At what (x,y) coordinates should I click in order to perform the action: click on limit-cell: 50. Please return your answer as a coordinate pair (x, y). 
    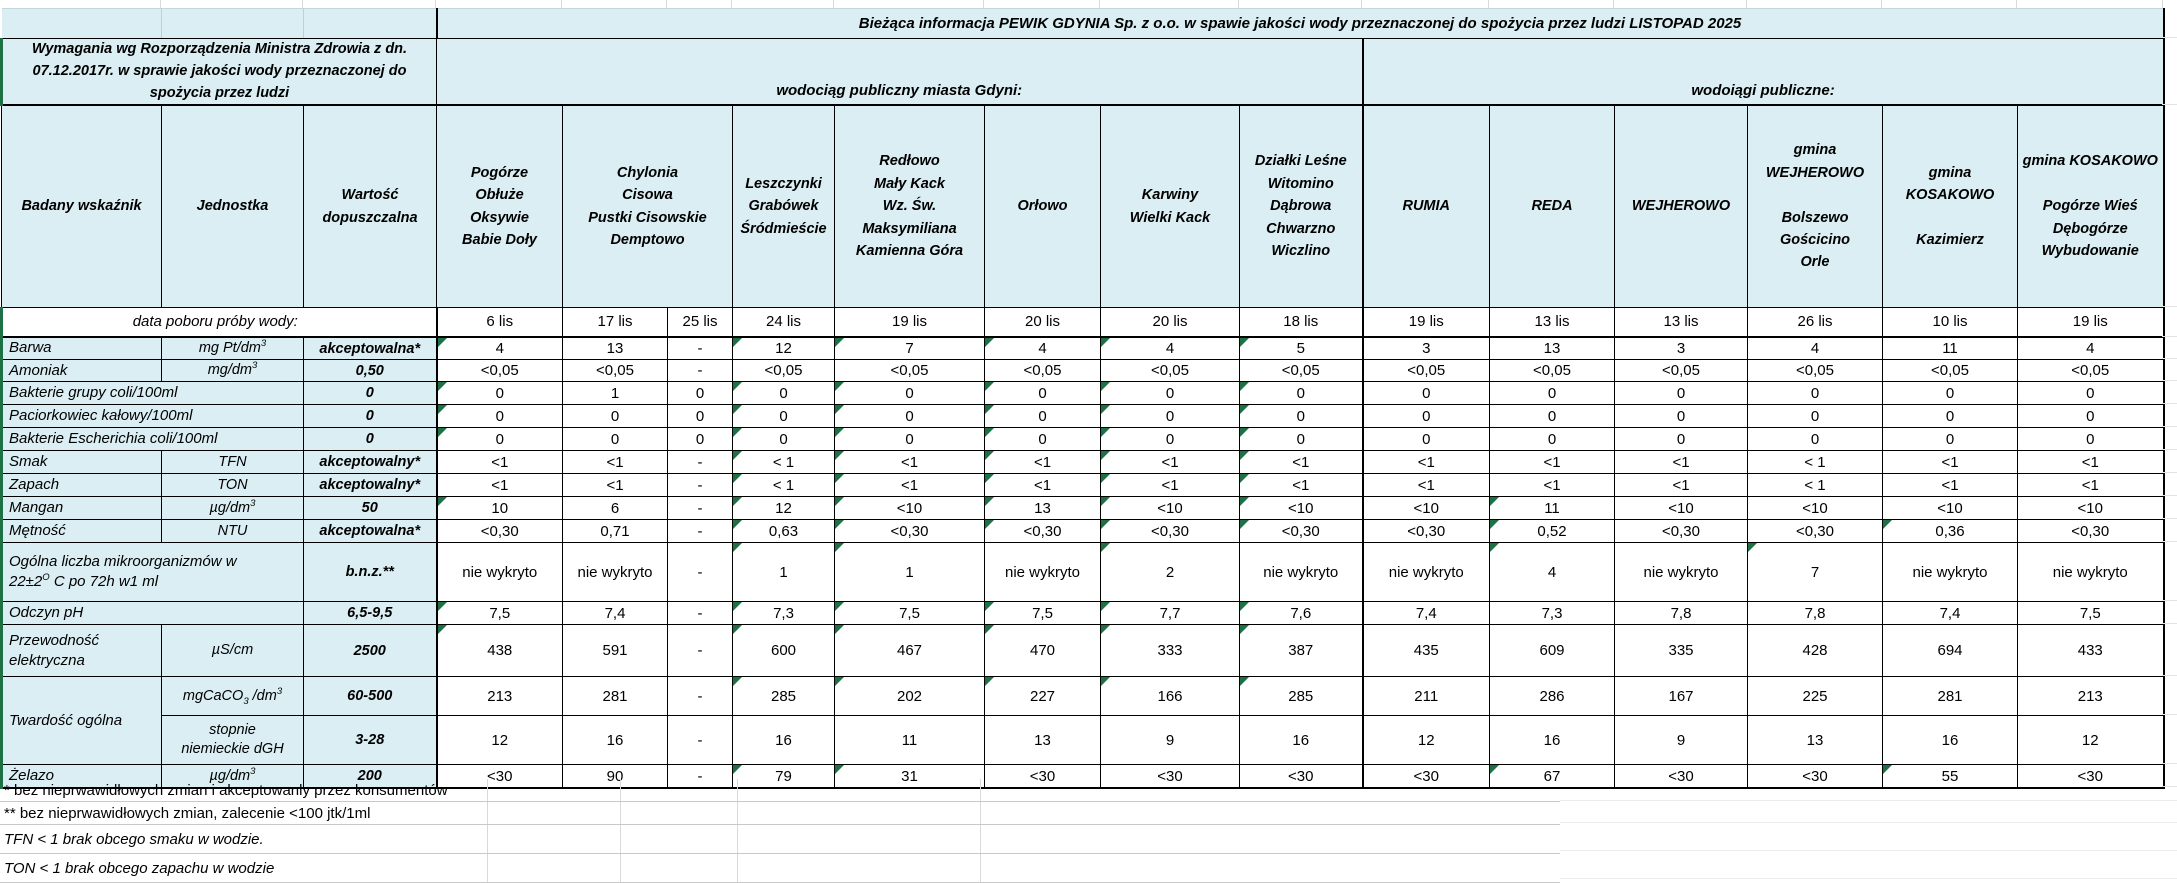
    Looking at the image, I should click on (370, 508).